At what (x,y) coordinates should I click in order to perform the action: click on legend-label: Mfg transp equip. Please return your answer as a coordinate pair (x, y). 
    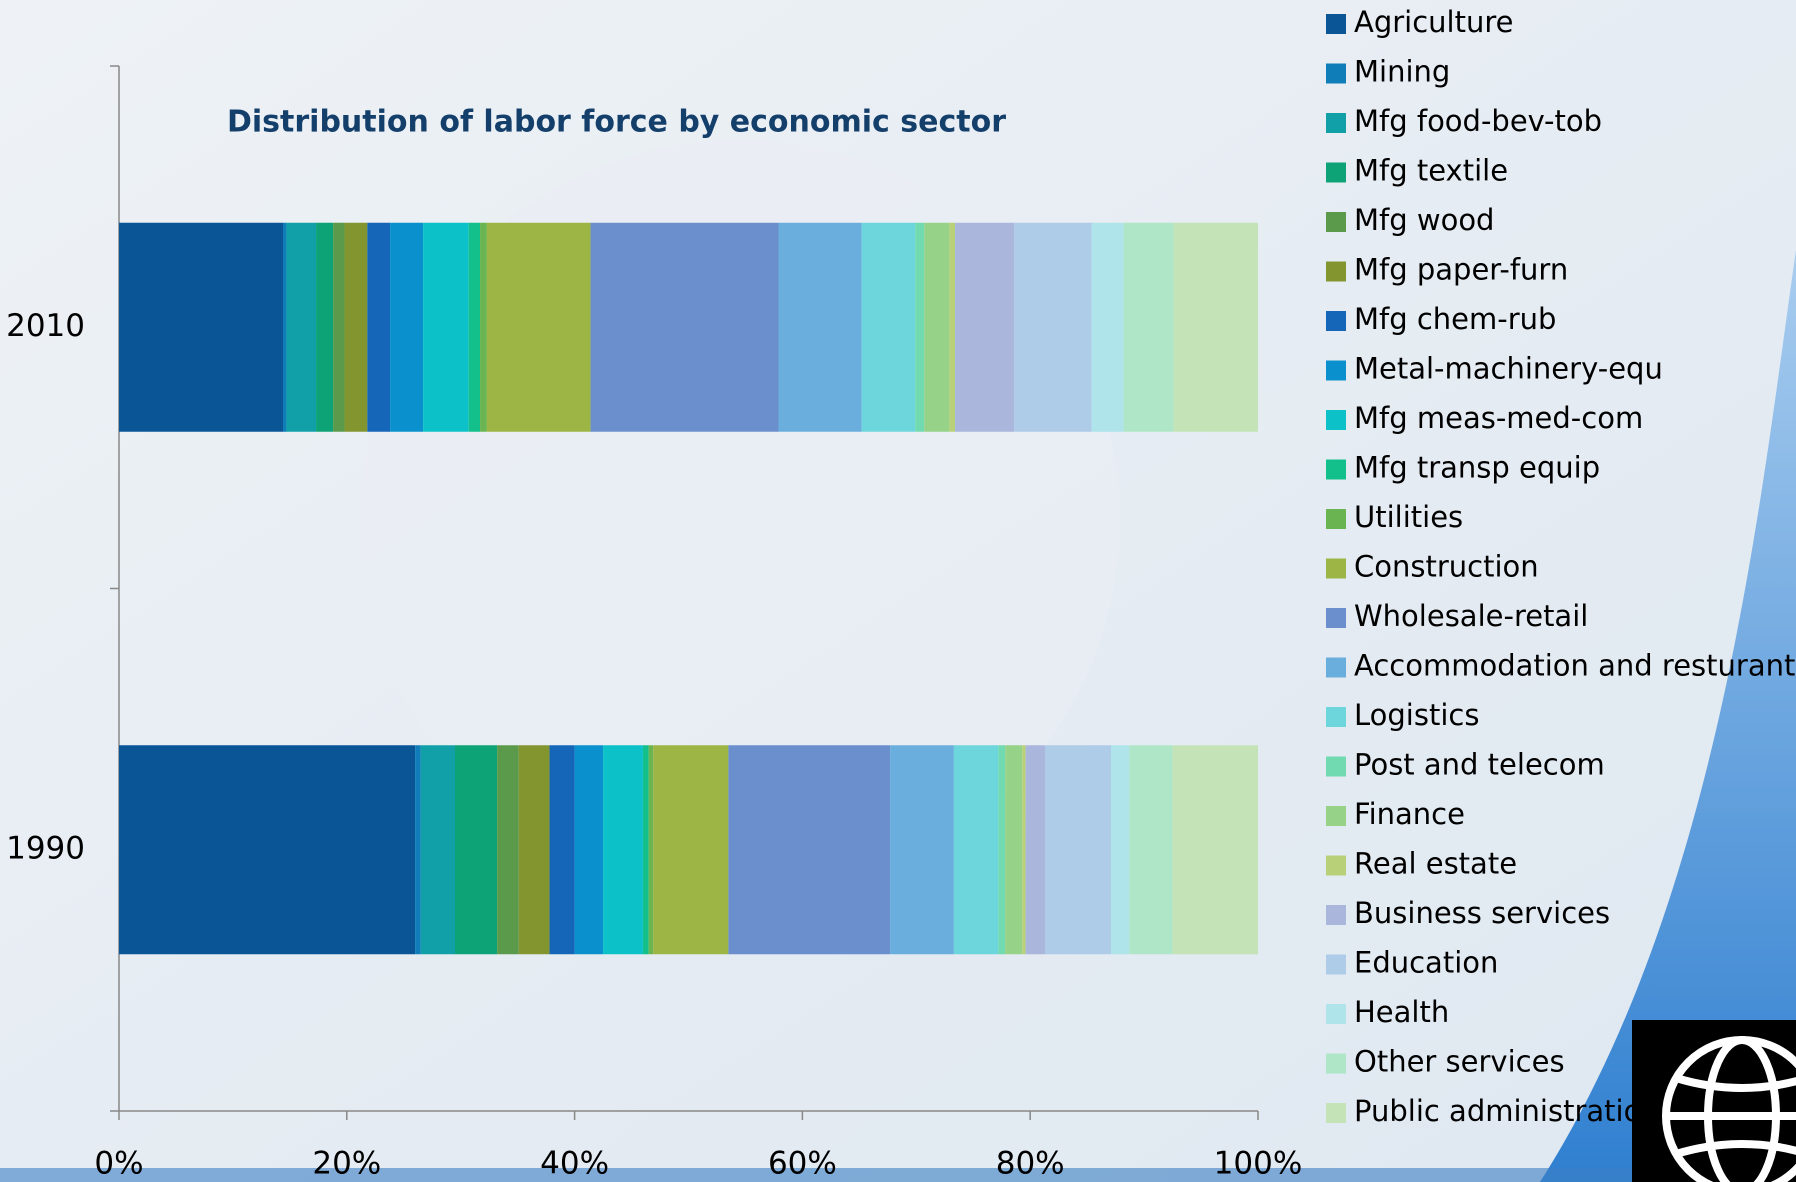
    Looking at the image, I should click on (1477, 468).